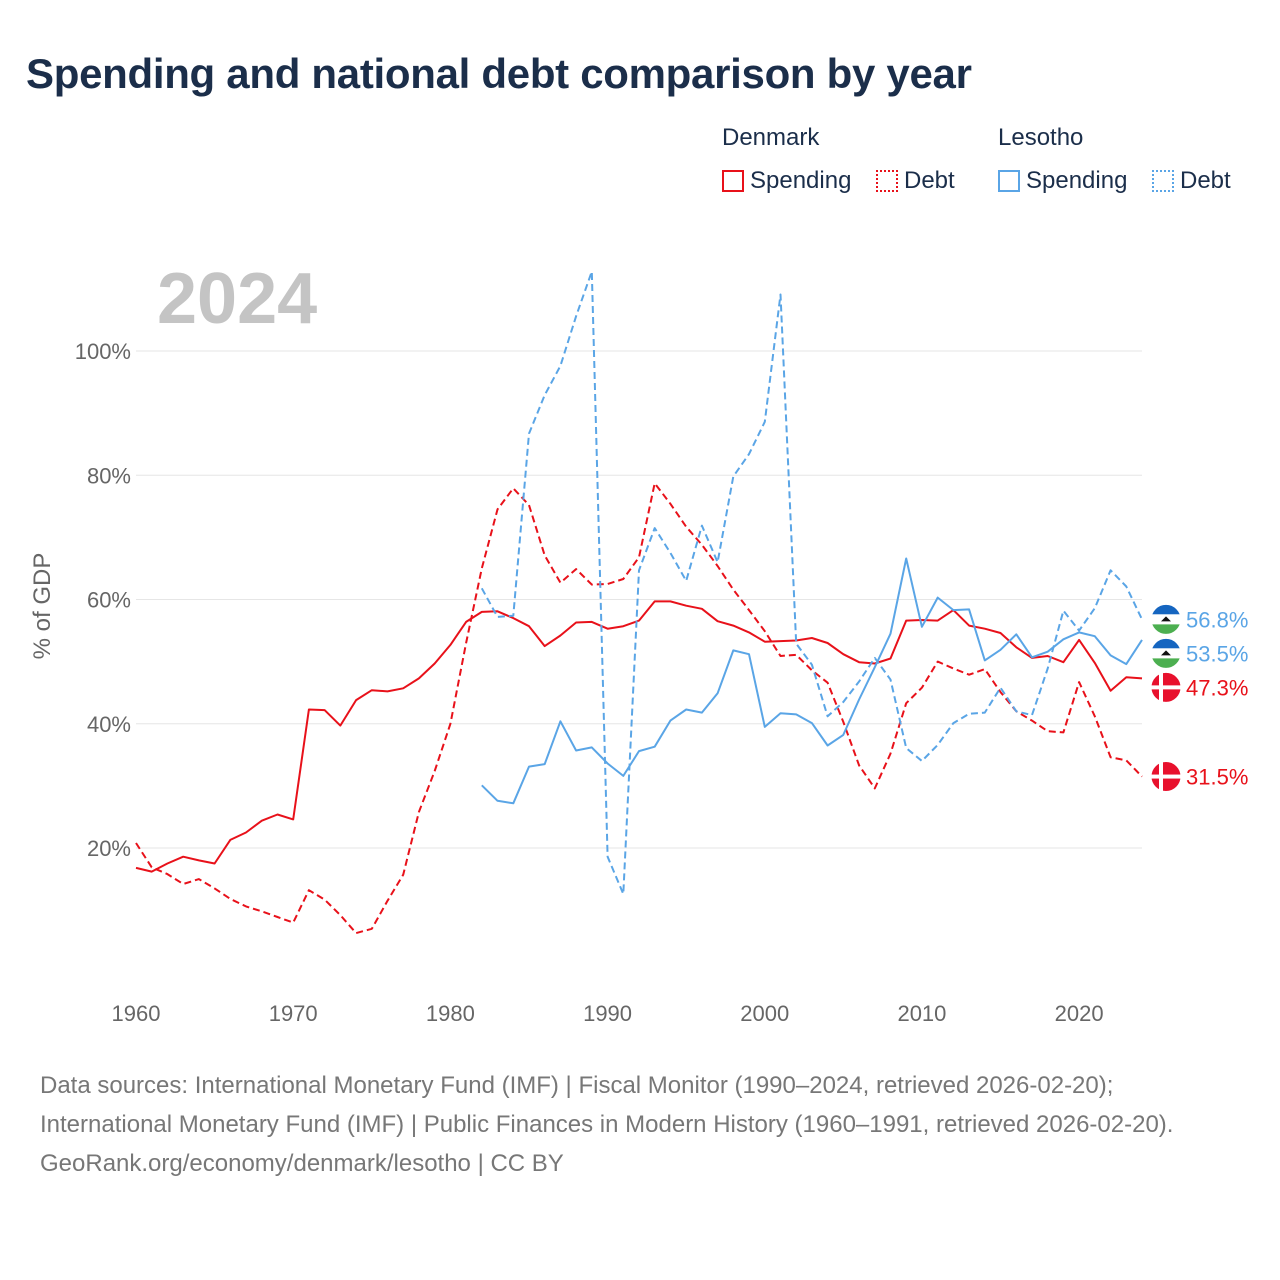  I want to click on series-line-lesotho-spending, so click(812, 681).